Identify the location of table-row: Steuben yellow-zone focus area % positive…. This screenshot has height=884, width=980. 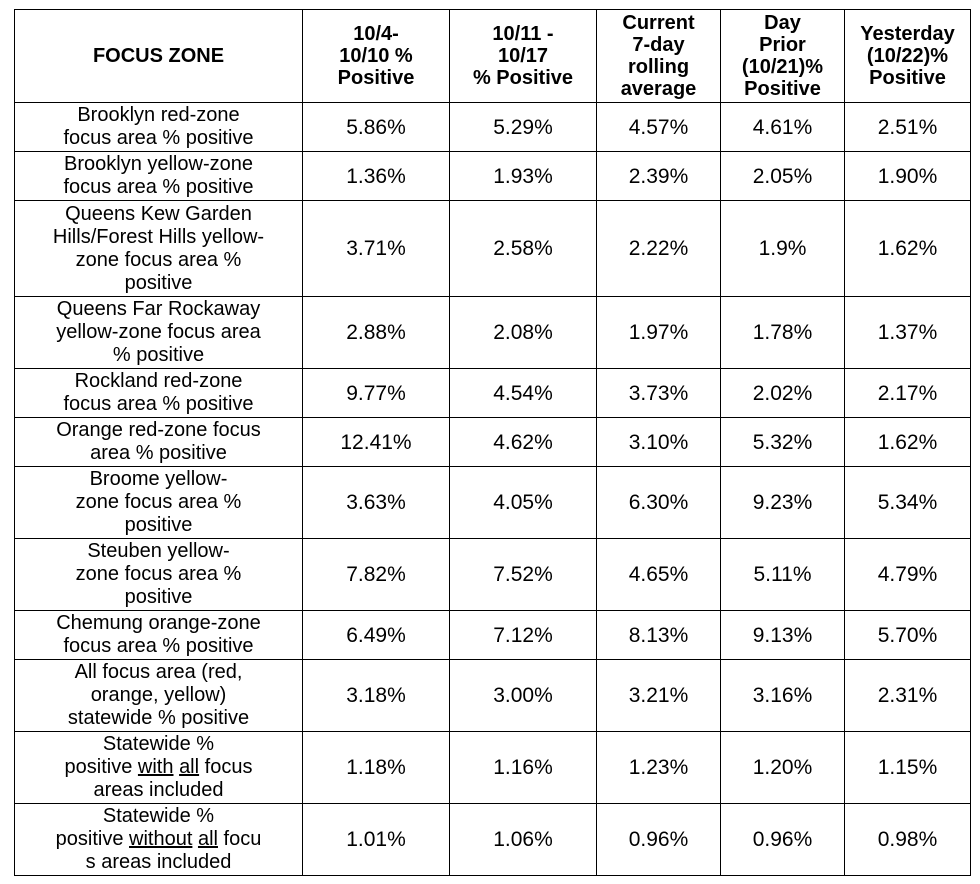
(492, 574).